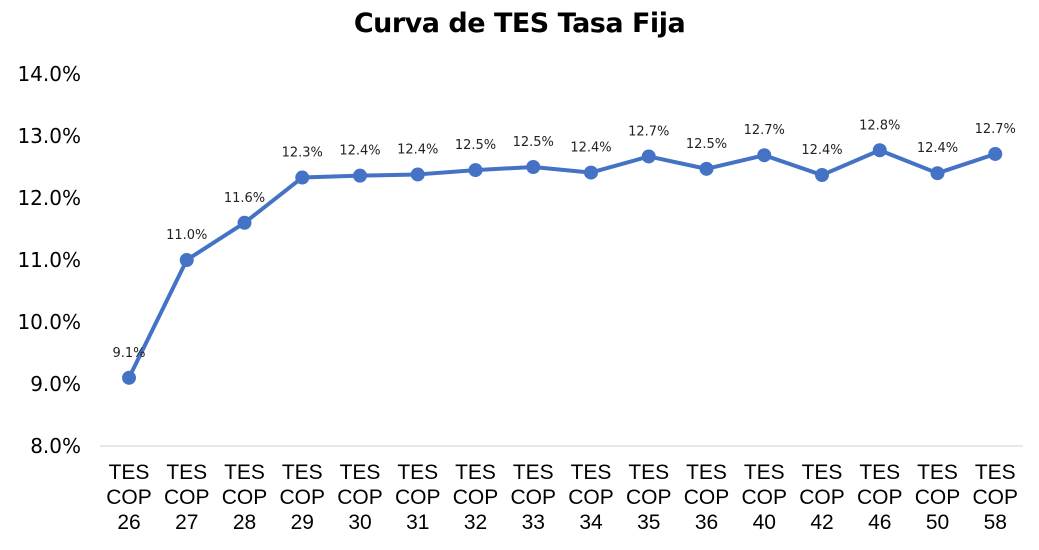  I want to click on data-label: 11.6%, so click(244, 198).